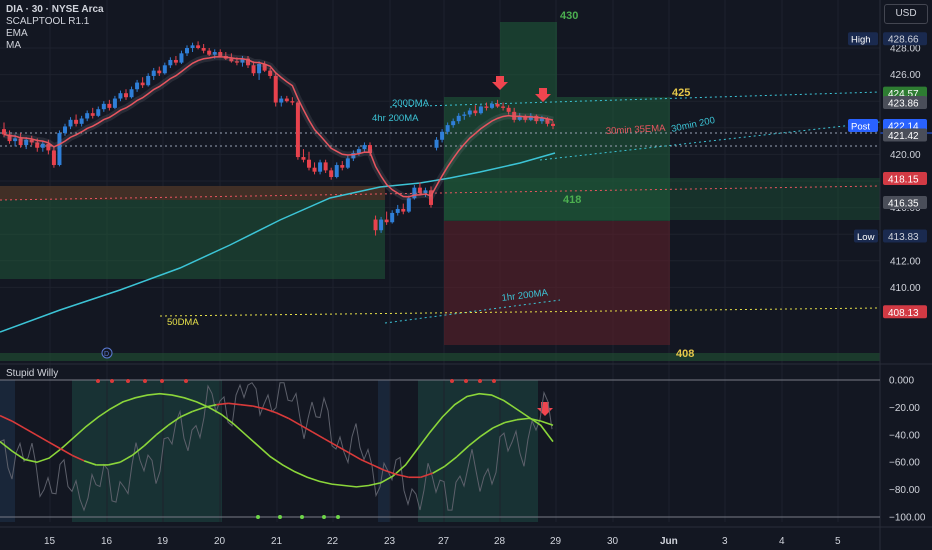 Image resolution: width=932 pixels, height=550 pixels. Describe the element at coordinates (333, 541) in the screenshot. I see `x-tick-label: 22` at that location.